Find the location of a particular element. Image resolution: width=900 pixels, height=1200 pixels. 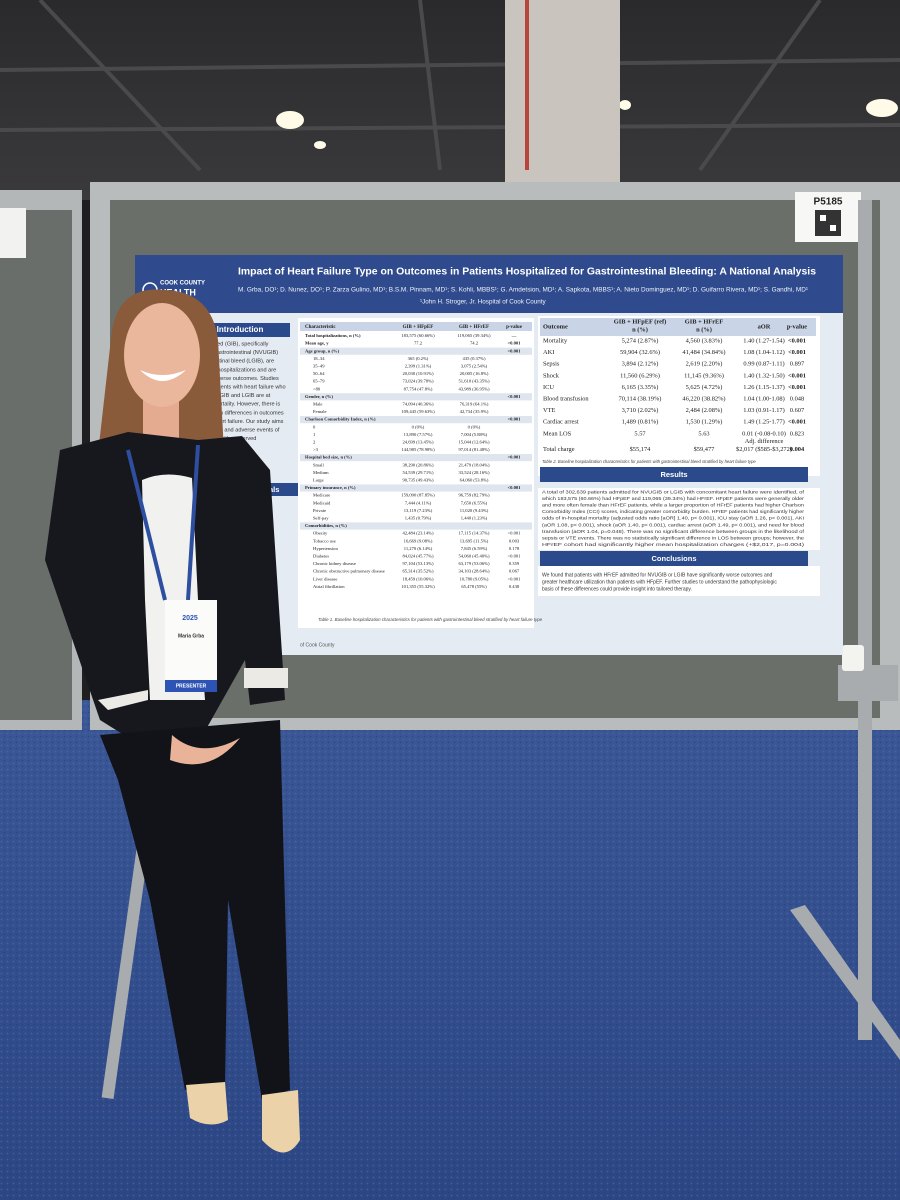

table-cell: 16,669 (9.08%) is located at coordinates (418, 541).